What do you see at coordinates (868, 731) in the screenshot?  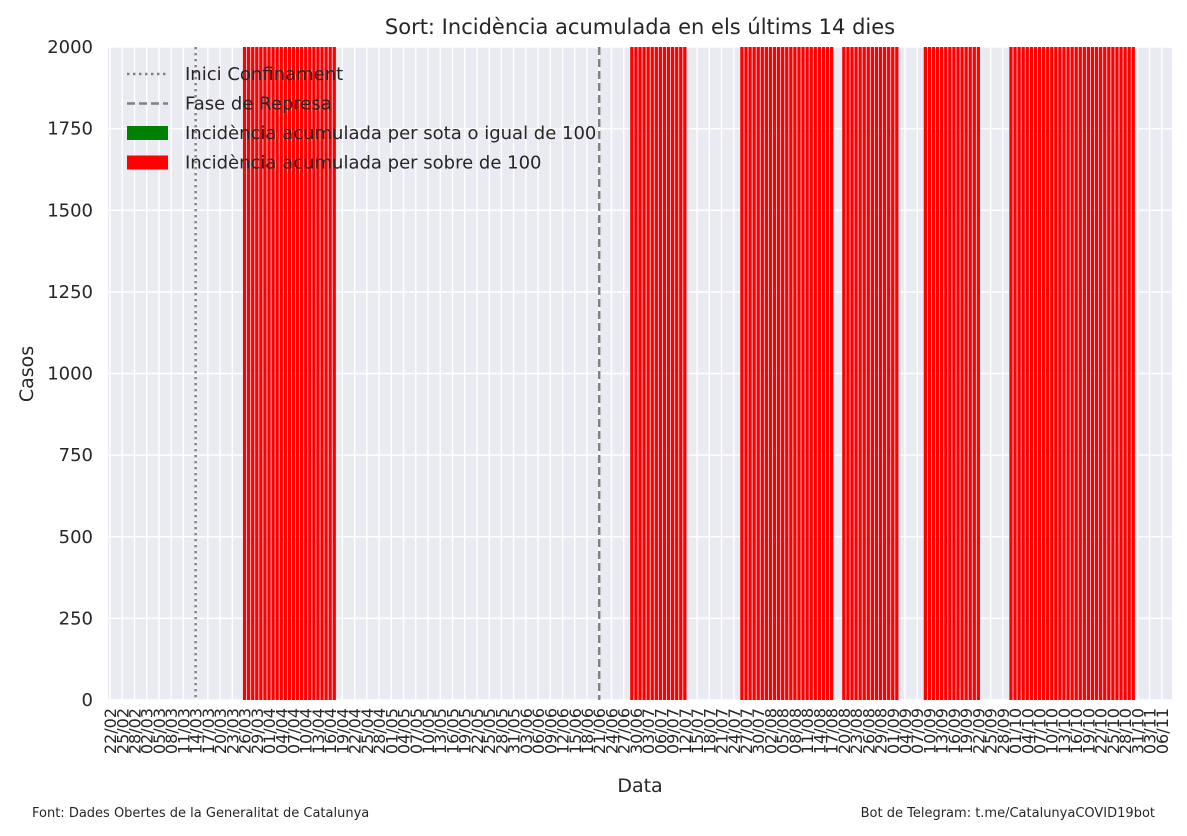 I see `x-tick-label: 26/08` at bounding box center [868, 731].